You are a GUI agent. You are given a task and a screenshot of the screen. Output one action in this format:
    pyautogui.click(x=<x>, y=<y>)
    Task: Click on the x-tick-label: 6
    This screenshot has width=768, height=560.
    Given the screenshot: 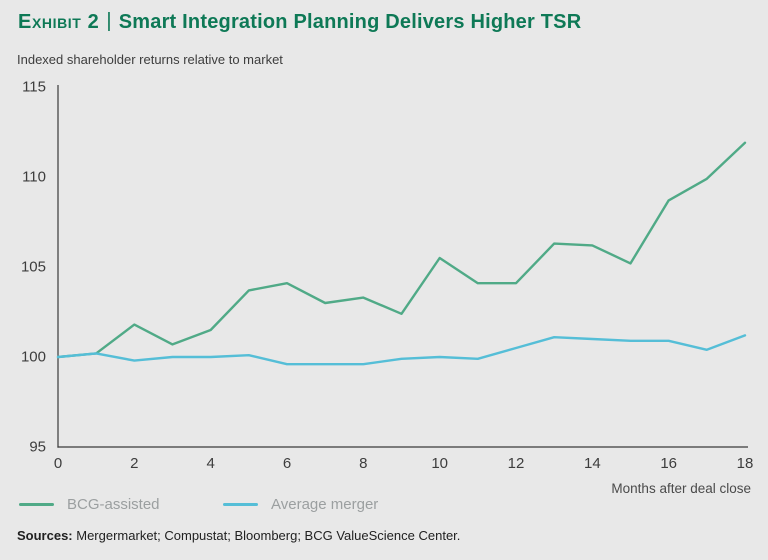 What is the action you would take?
    pyautogui.click(x=287, y=463)
    